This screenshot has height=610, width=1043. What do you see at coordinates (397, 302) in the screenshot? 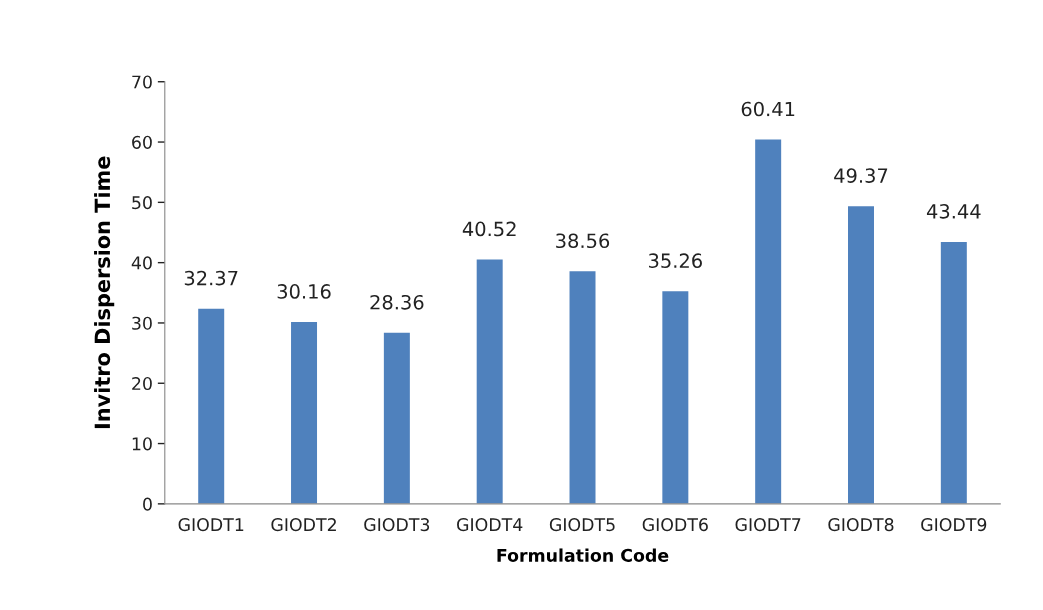
I see `data-label: 28.36` at bounding box center [397, 302].